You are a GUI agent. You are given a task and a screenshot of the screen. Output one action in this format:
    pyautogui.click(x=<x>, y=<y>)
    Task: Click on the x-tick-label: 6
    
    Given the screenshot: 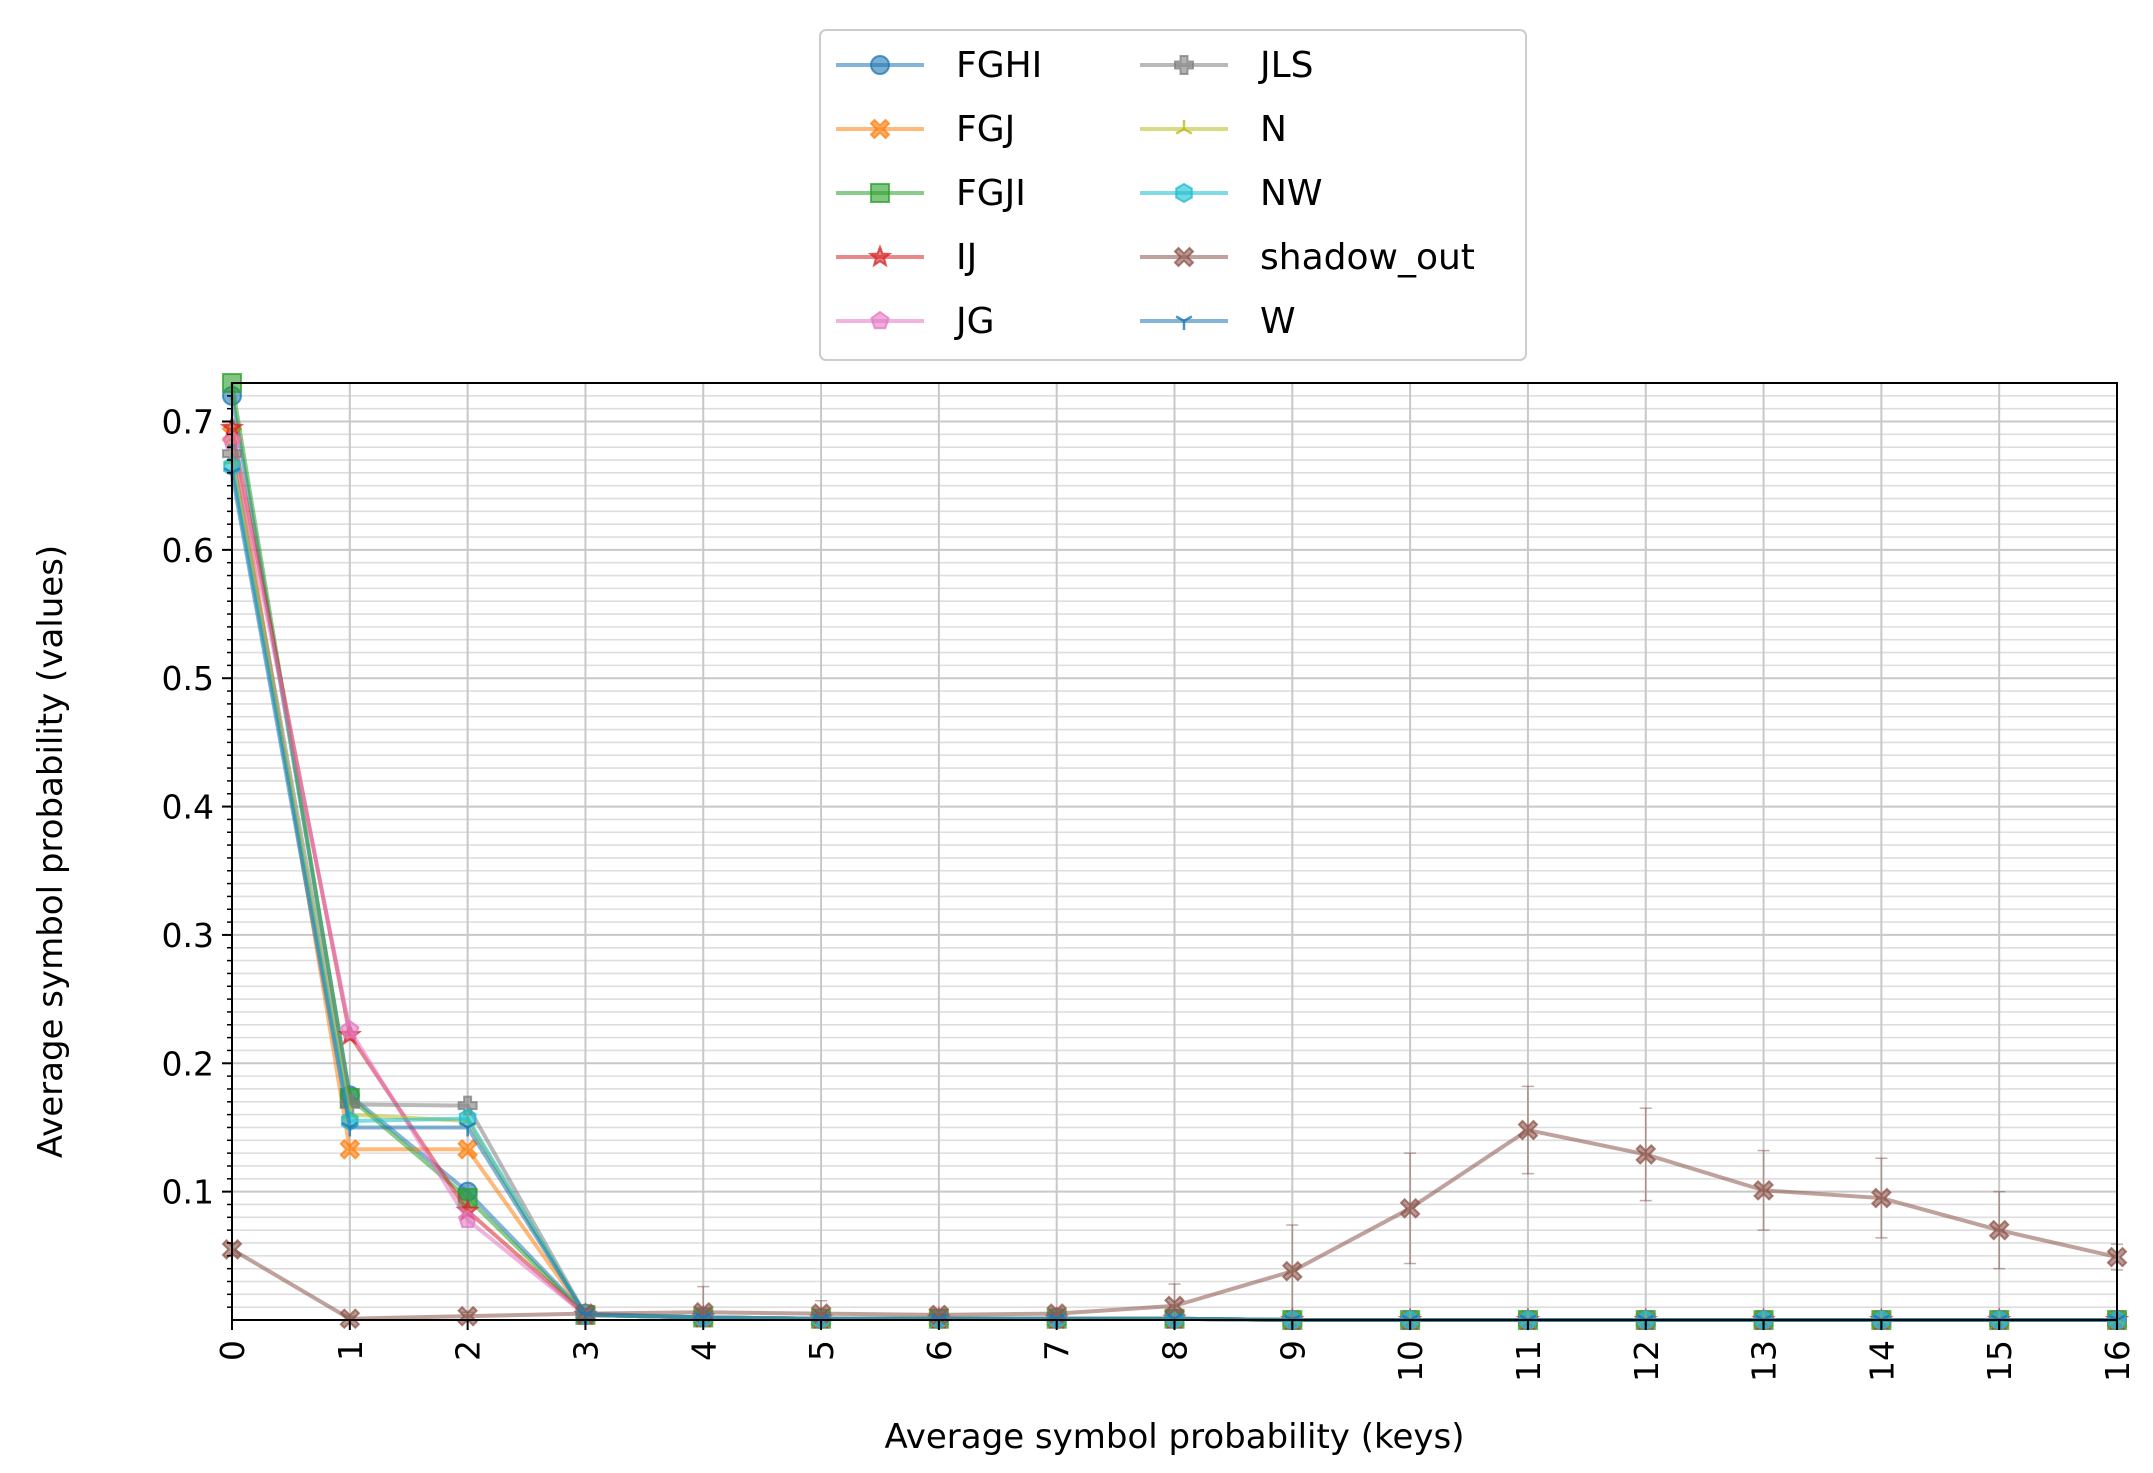 What is the action you would take?
    pyautogui.click(x=939, y=1350)
    